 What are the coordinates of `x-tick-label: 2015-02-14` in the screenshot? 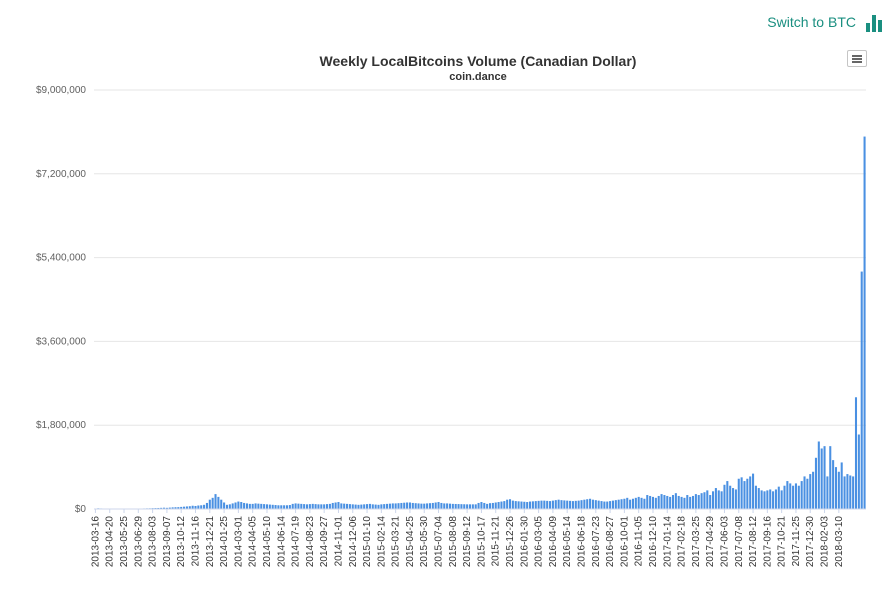 It's located at (381, 542).